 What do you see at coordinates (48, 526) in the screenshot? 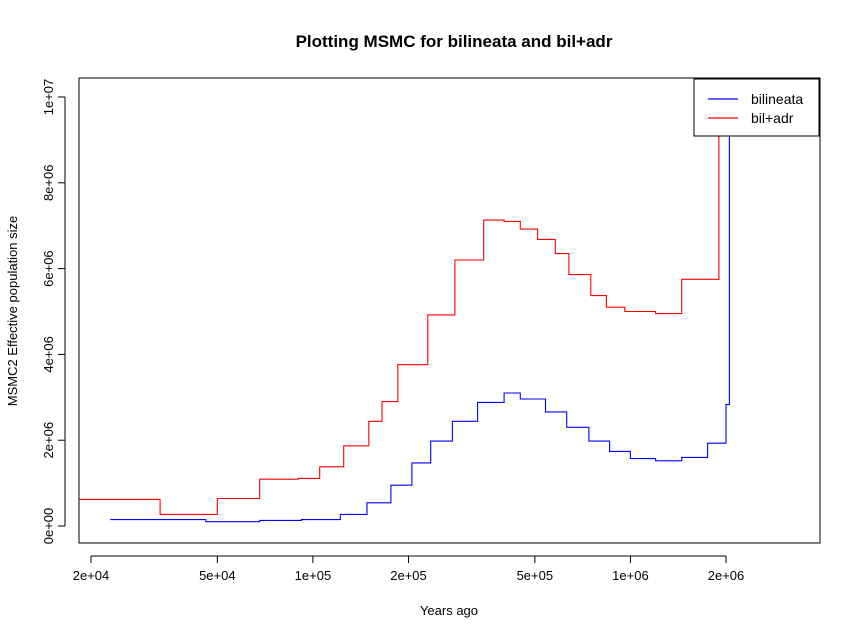
I see `y-tick-label: 0e+00` at bounding box center [48, 526].